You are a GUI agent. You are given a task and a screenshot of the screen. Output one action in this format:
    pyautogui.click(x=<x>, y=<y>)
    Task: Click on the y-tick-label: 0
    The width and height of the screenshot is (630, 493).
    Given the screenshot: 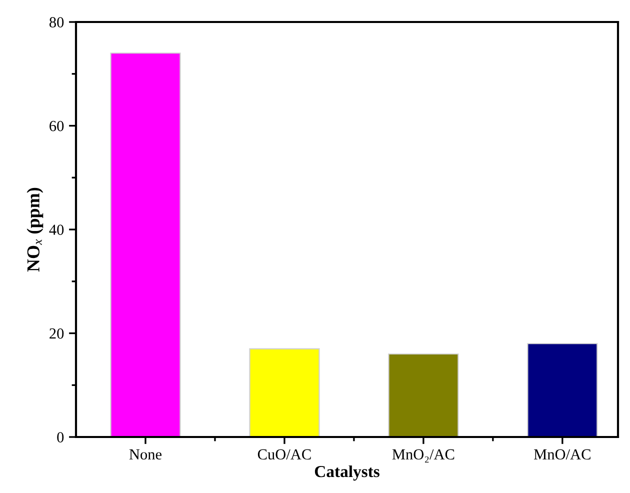 What is the action you would take?
    pyautogui.click(x=60, y=437)
    